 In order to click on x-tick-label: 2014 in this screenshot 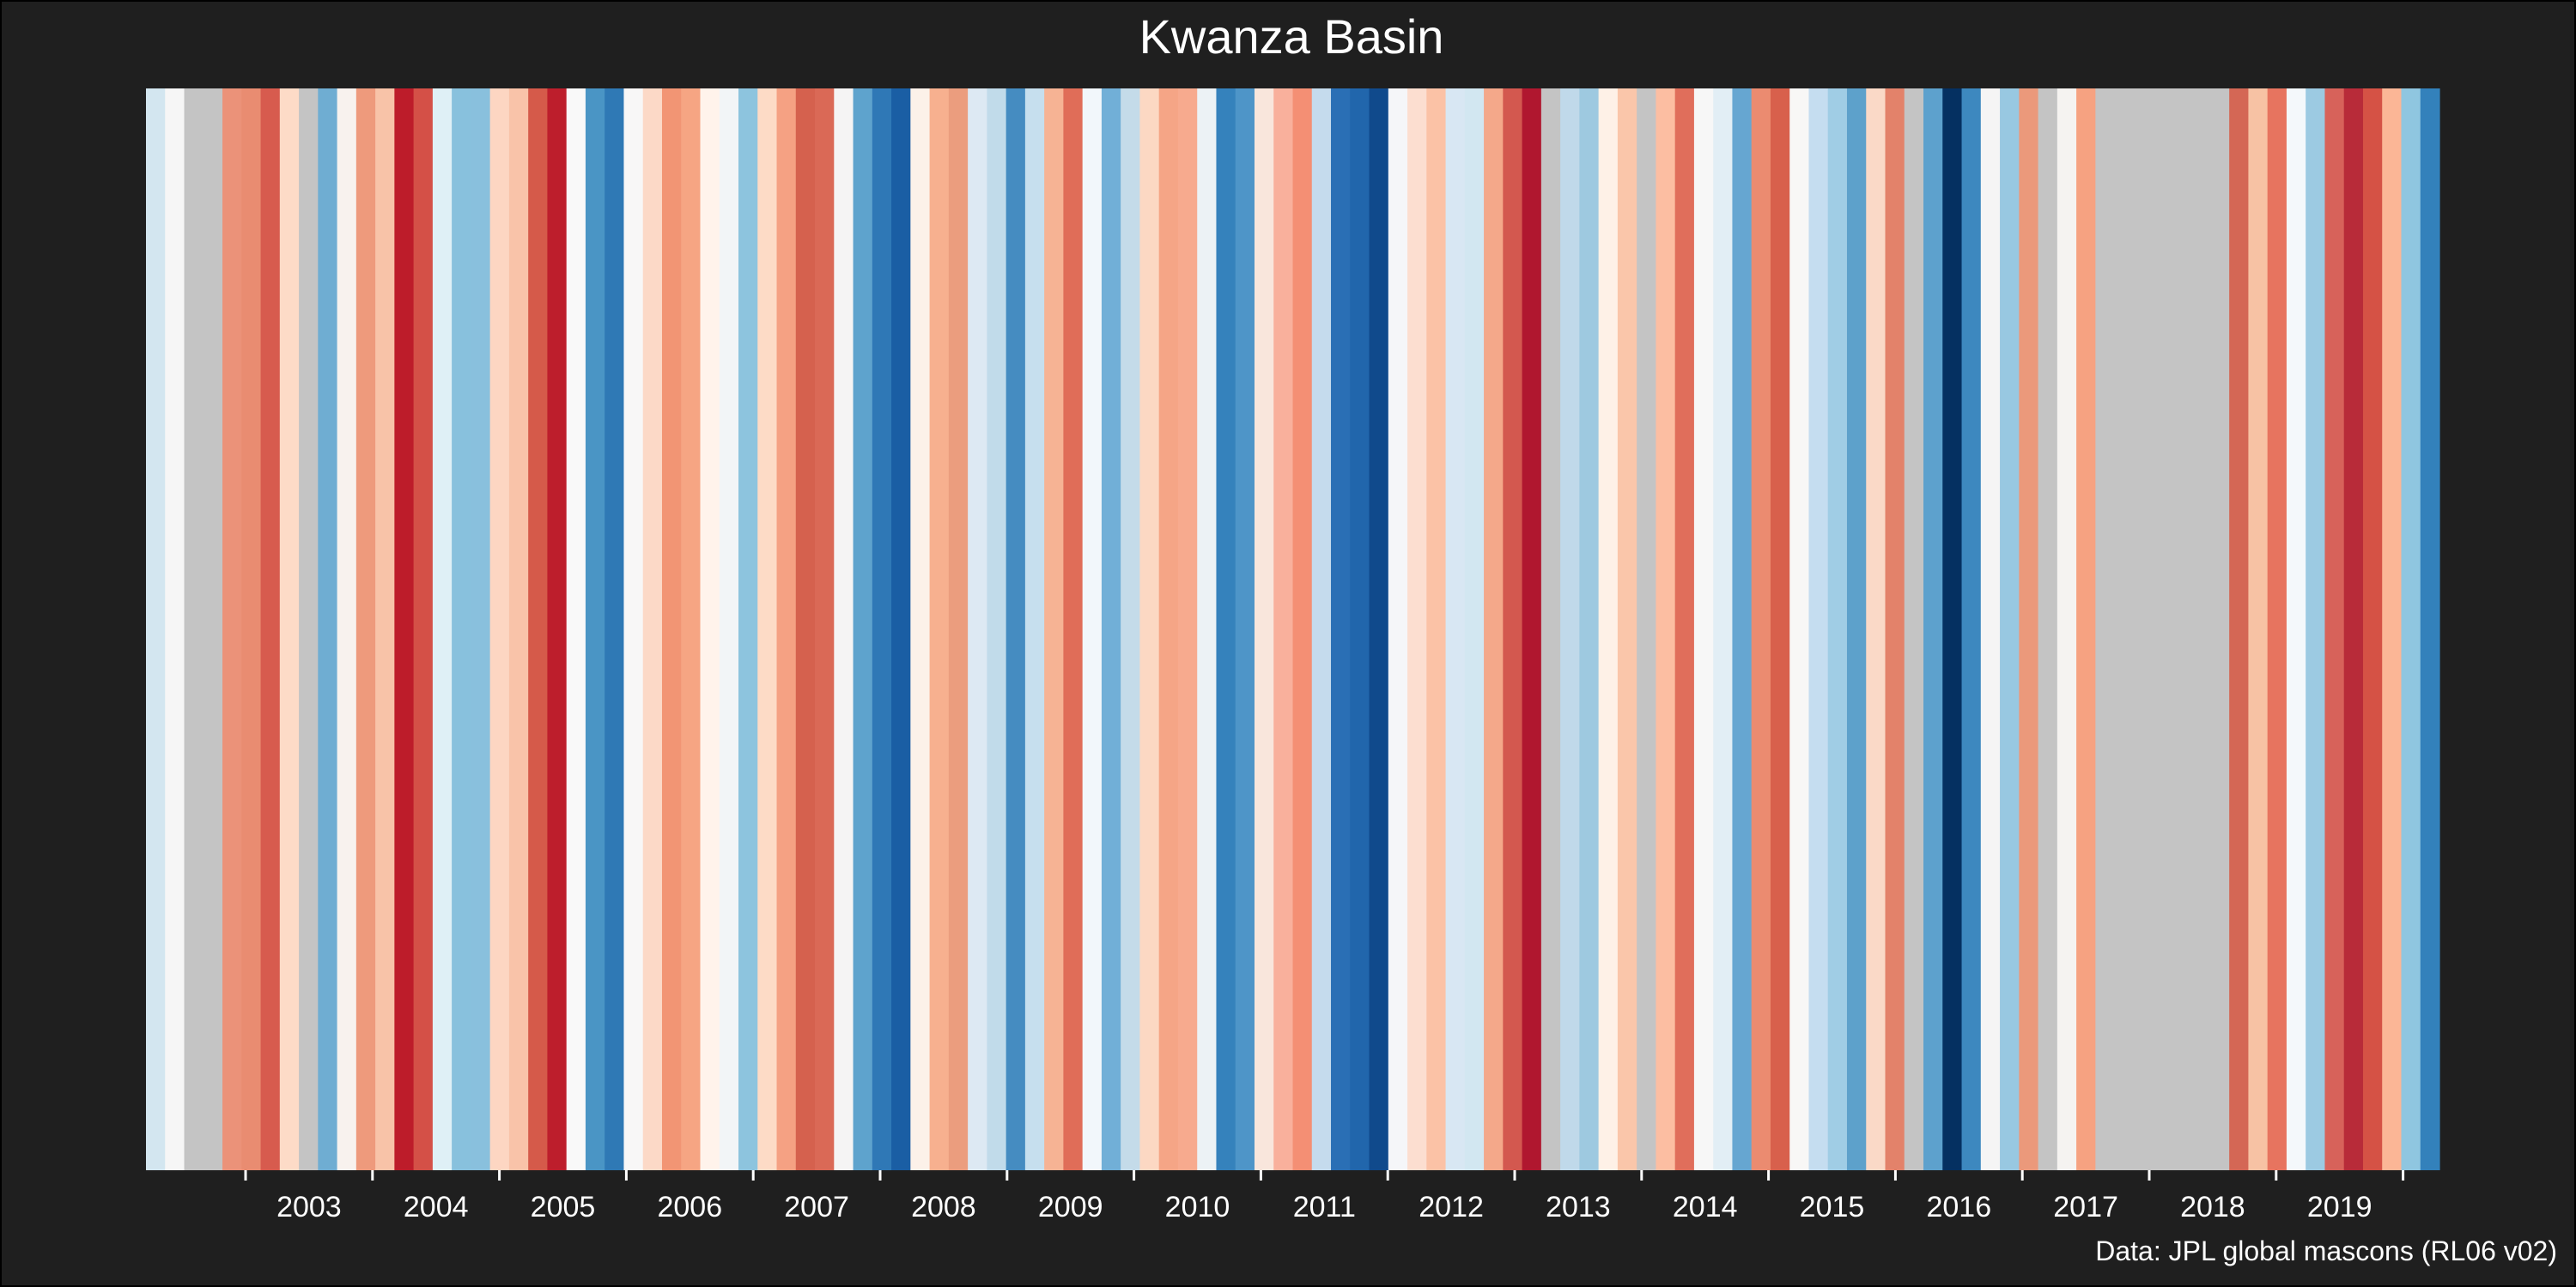, I will do `click(1705, 1207)`.